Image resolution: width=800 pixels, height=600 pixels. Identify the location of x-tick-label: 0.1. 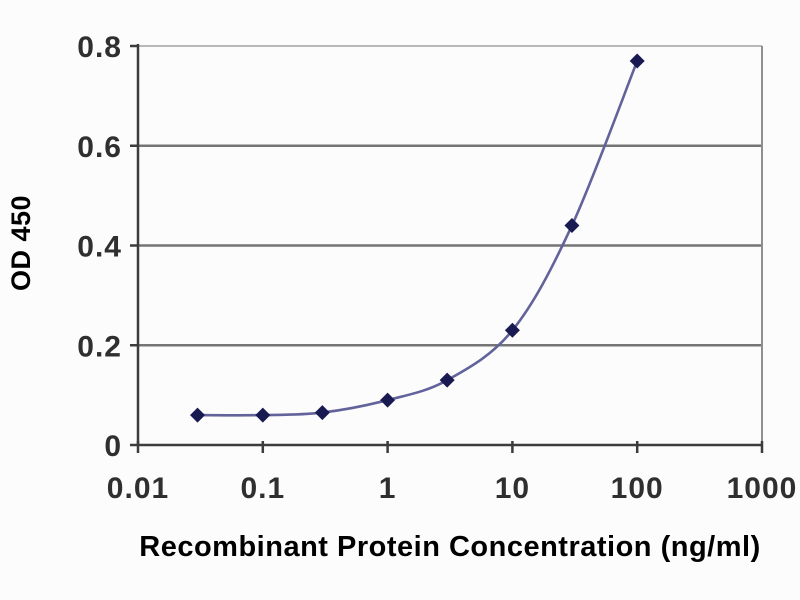
(262, 488).